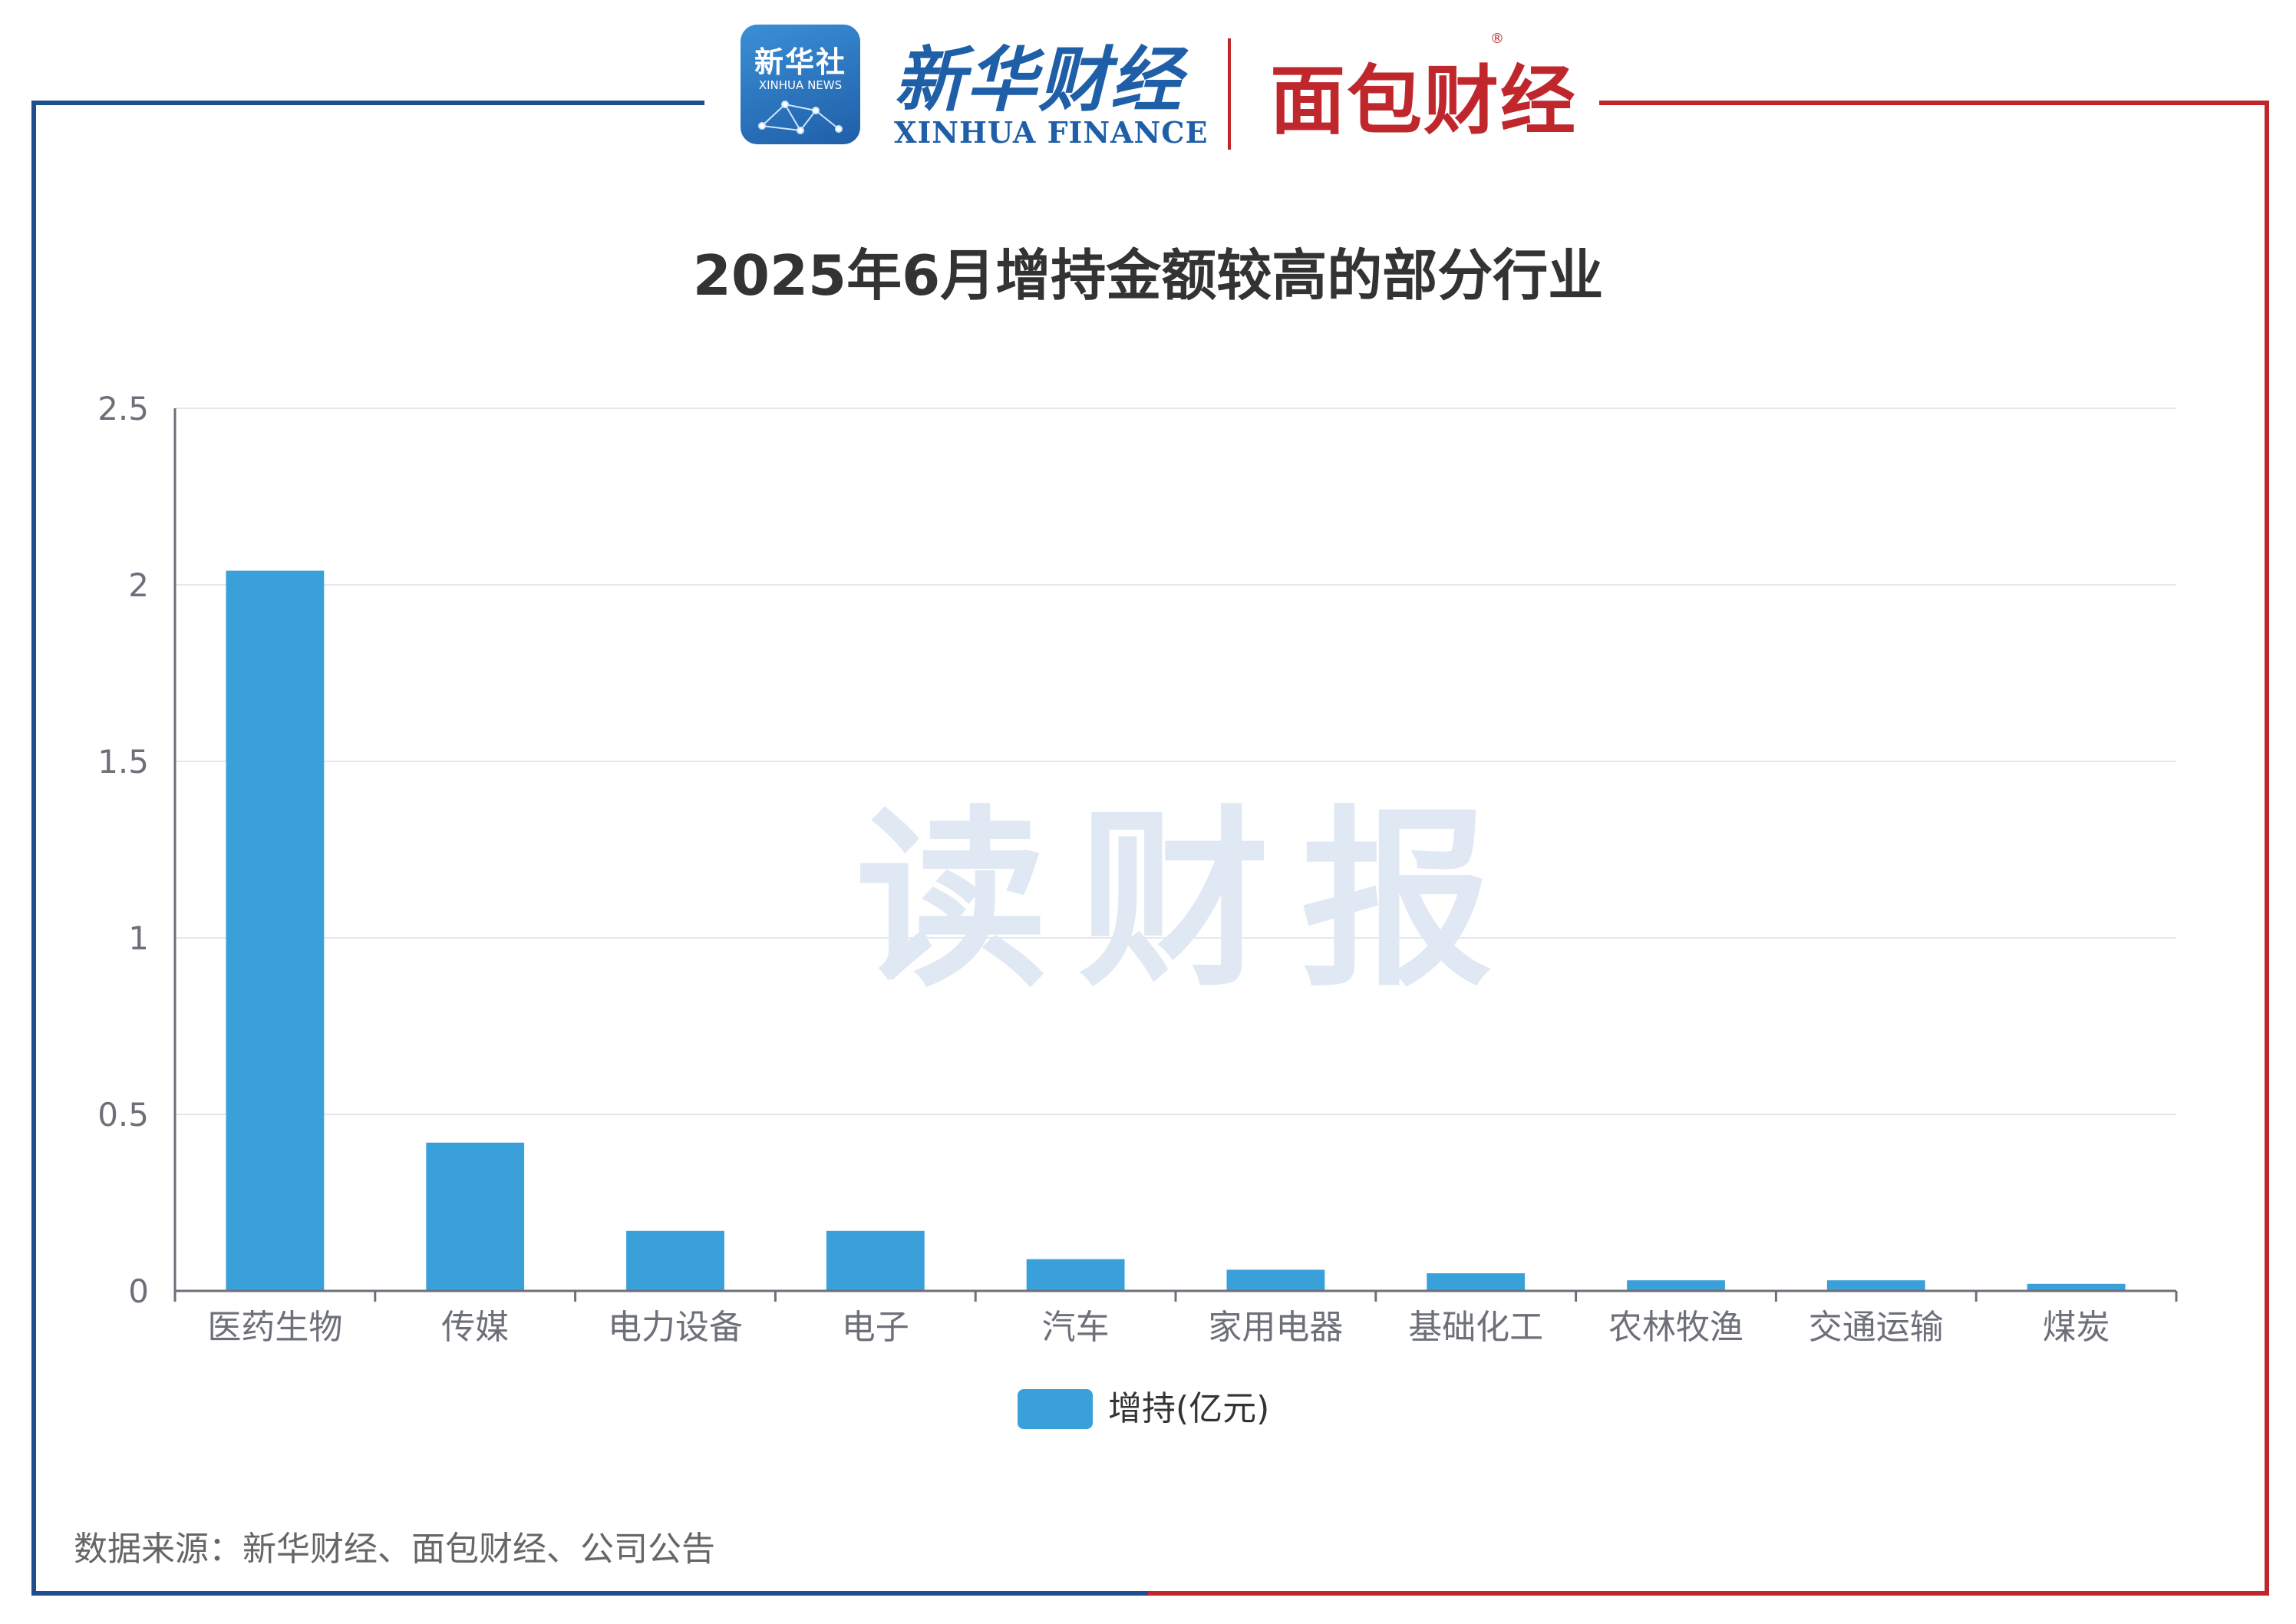 The height and width of the screenshot is (1624, 2296). What do you see at coordinates (123, 762) in the screenshot?
I see `y-tick-label: 1.5` at bounding box center [123, 762].